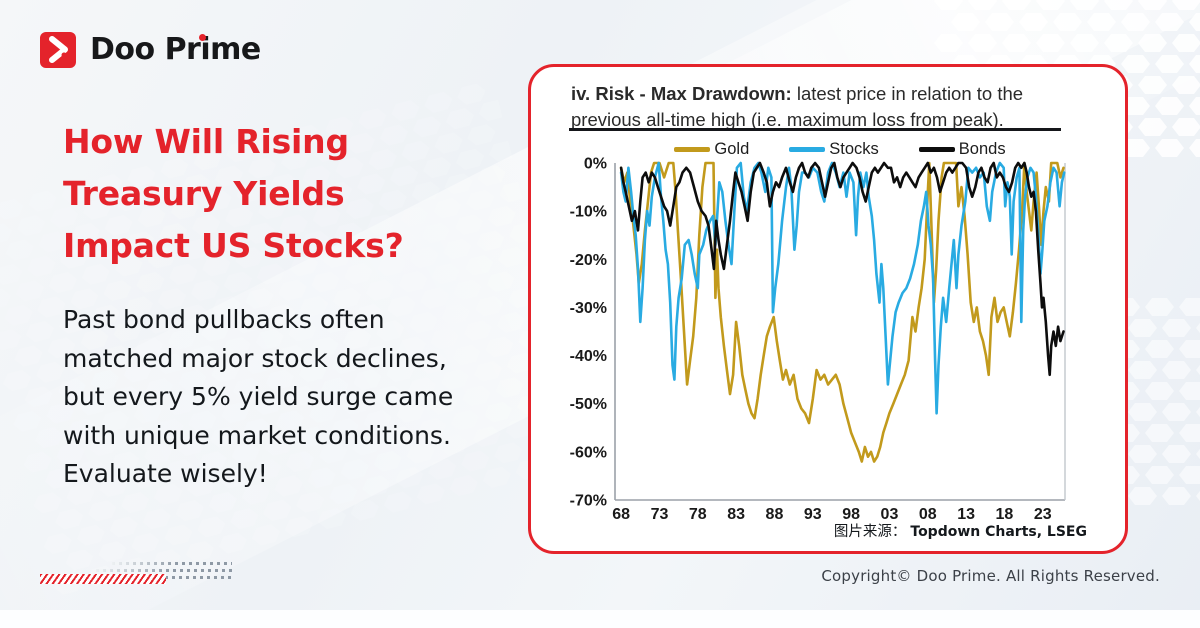 The height and width of the screenshot is (628, 1200). Describe the element at coordinates (204, 193) in the screenshot. I see `headline-line: Treasury Yields` at that location.